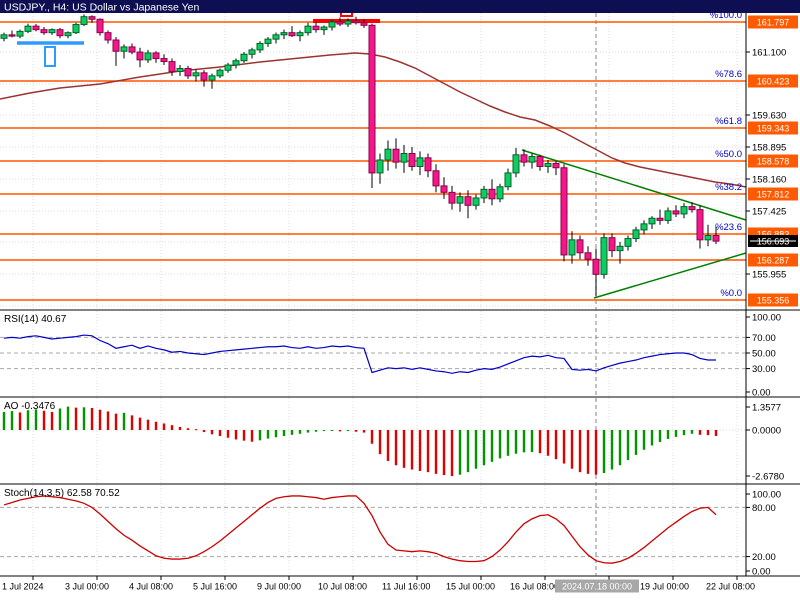 The width and height of the screenshot is (800, 600). Describe the element at coordinates (769, 116) in the screenshot. I see `price-tick-label: 159.630` at that location.